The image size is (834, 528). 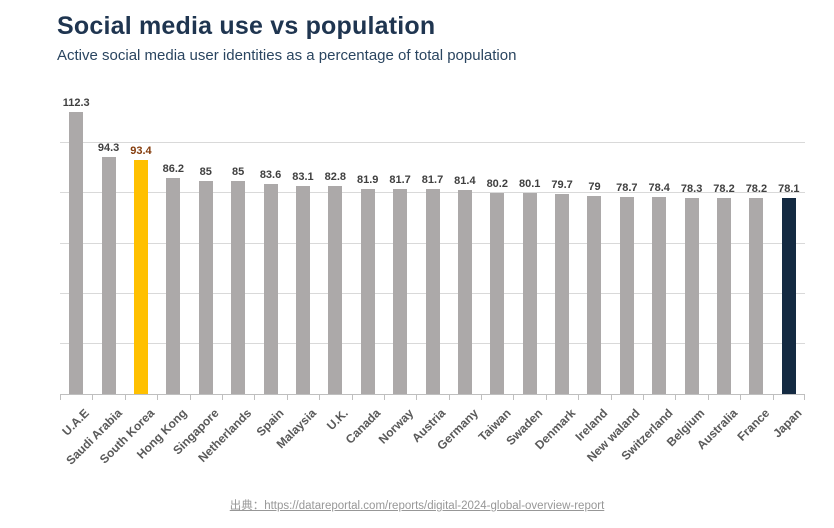 I want to click on bar-taiwan, so click(x=497, y=293).